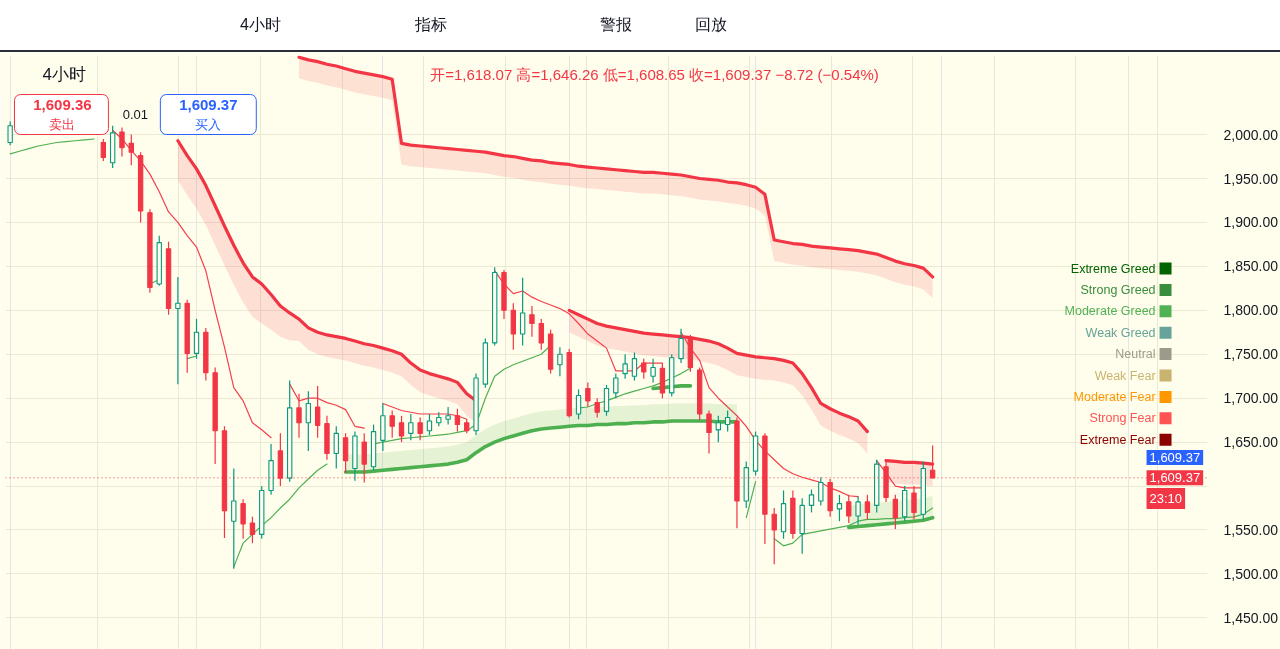 Image resolution: width=1280 pixels, height=649 pixels. Describe the element at coordinates (1251, 134) in the screenshot. I see `y-tick-label: 2,000.00` at that location.